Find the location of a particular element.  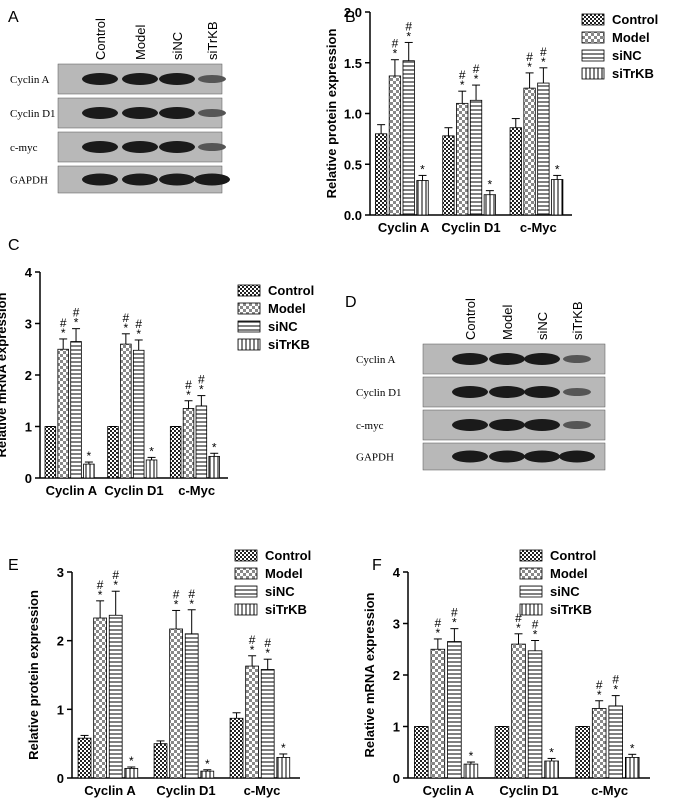

y-axis-label: Relative protein expression is located at coordinates (331, 114).